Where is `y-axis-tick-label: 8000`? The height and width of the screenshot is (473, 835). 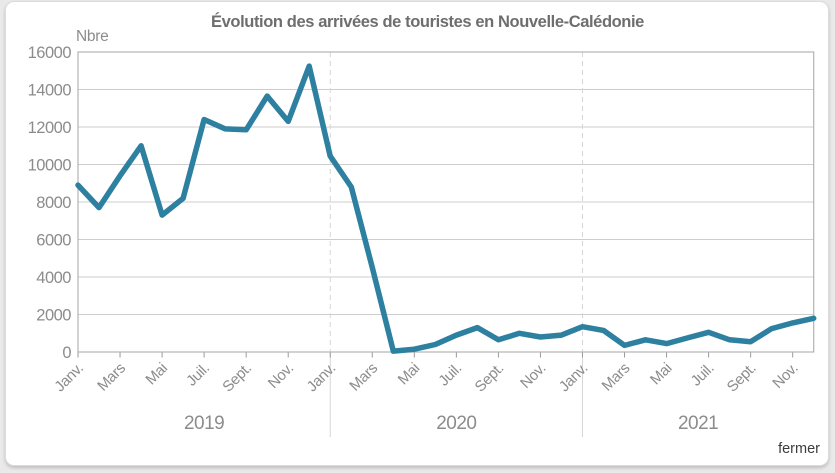
y-axis-tick-label: 8000 is located at coordinates (53, 203).